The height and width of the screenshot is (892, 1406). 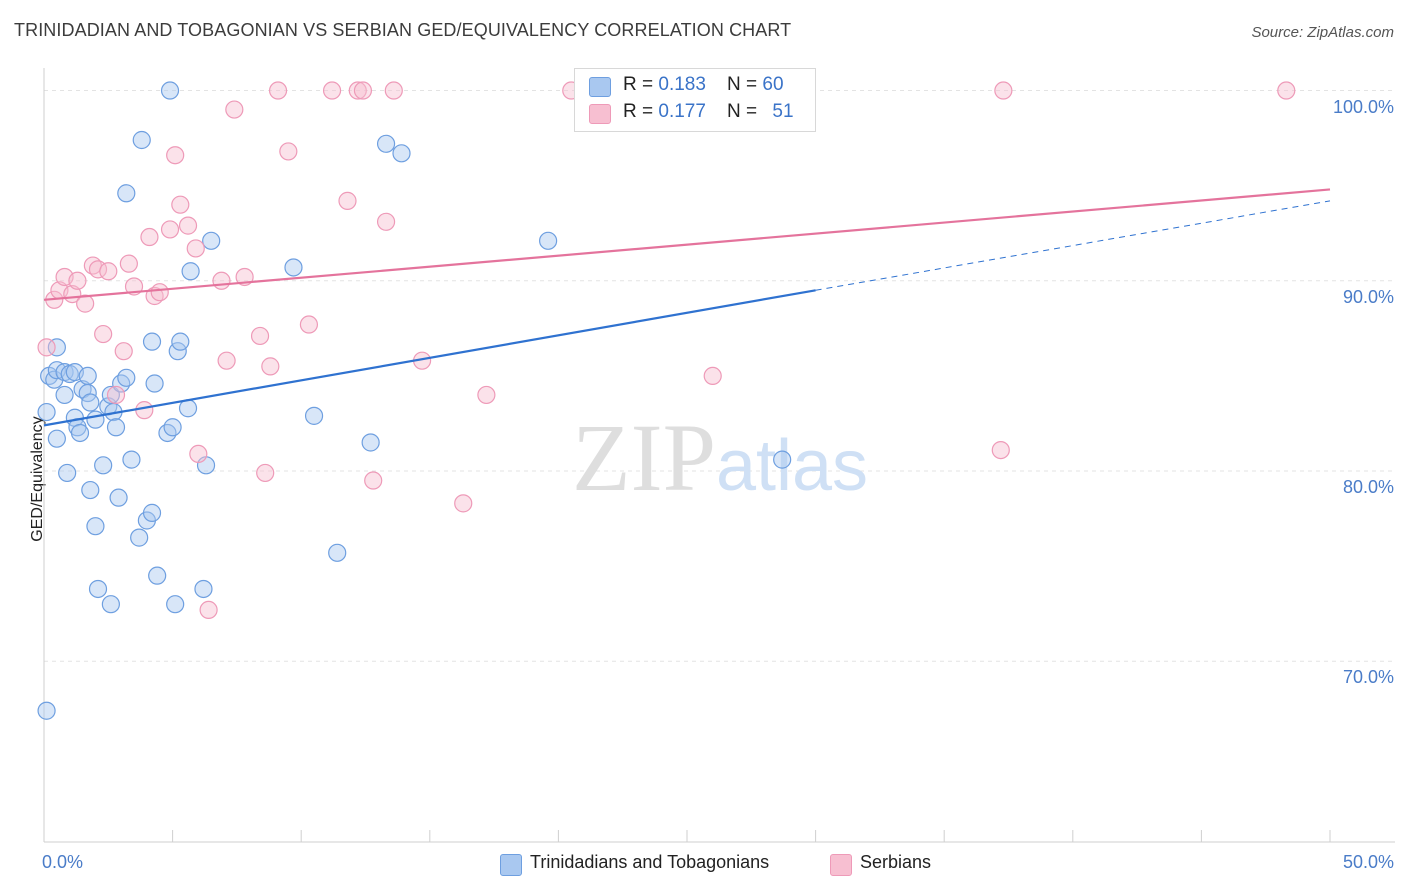 I want to click on legend-label: Serbians, so click(x=896, y=862).